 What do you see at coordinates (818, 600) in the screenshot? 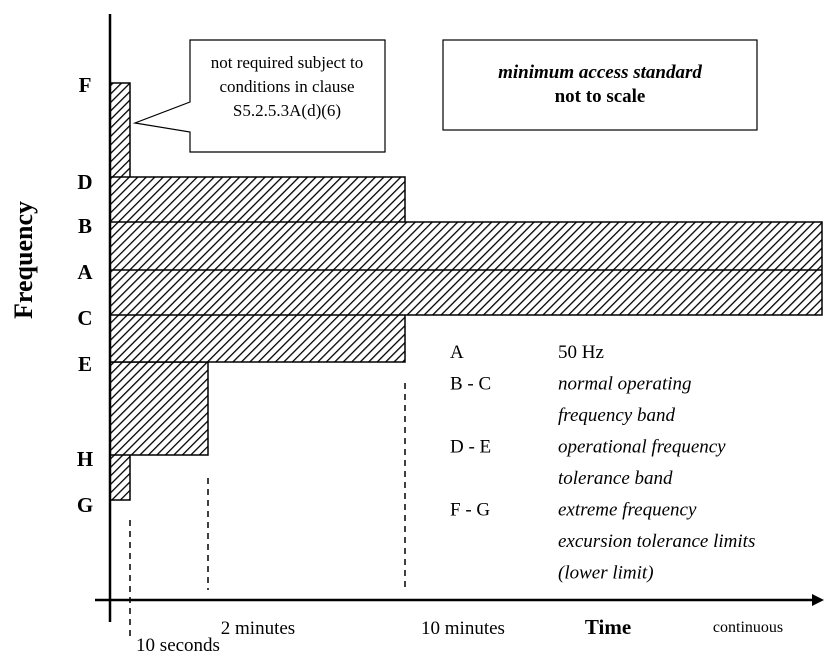
I see `x-axis-arrow` at bounding box center [818, 600].